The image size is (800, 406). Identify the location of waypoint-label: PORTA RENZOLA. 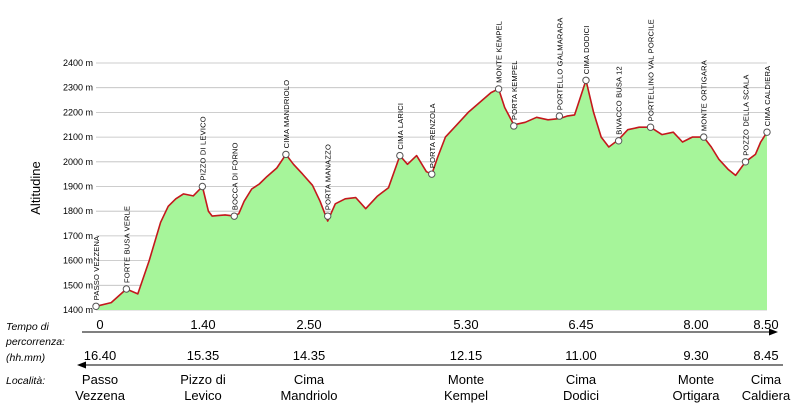
(432, 135).